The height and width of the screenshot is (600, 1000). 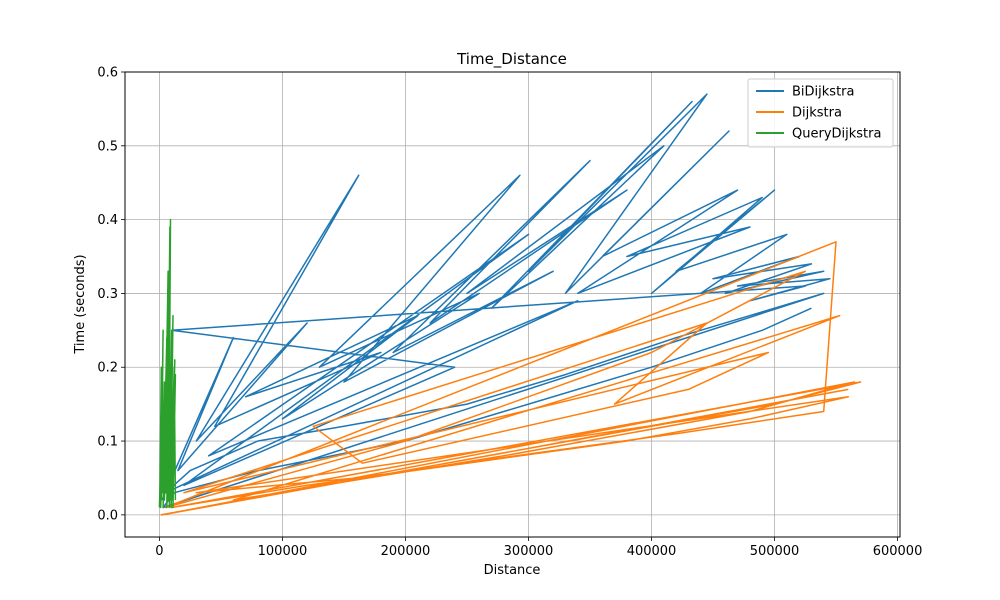 I want to click on y-tick-label: 0.1, so click(x=107, y=442).